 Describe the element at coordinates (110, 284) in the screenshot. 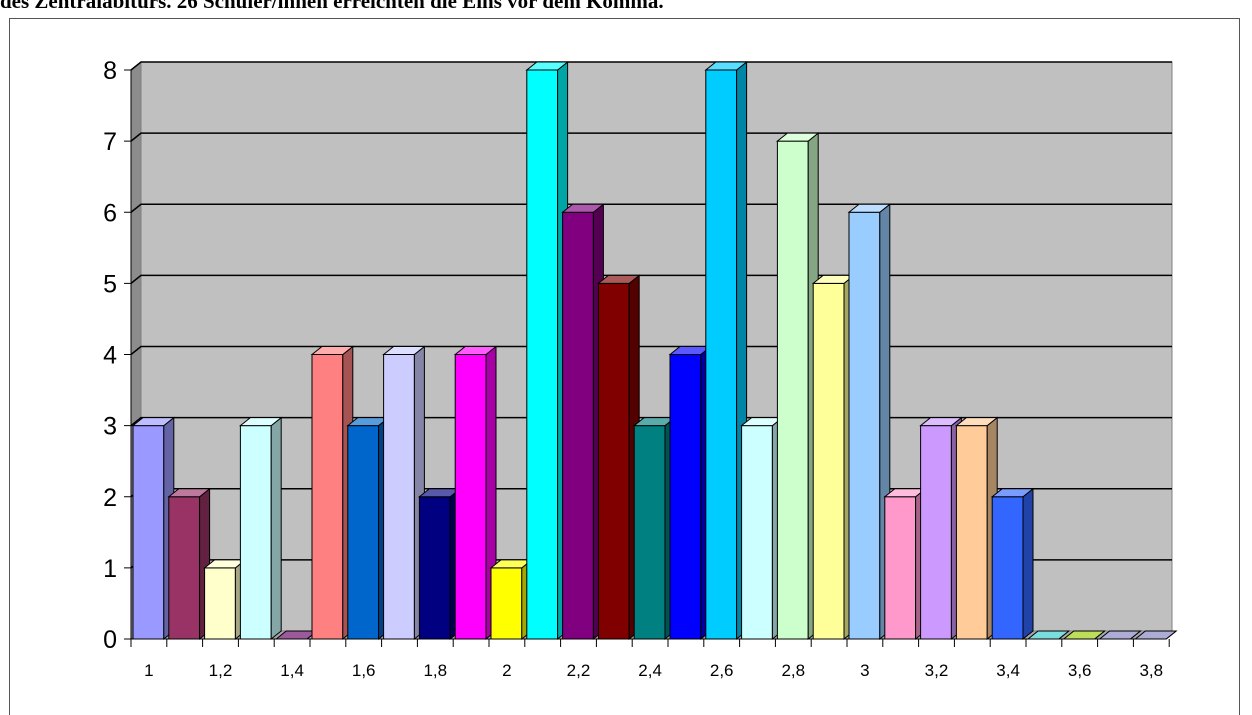

I see `y-tick-label: 5` at that location.